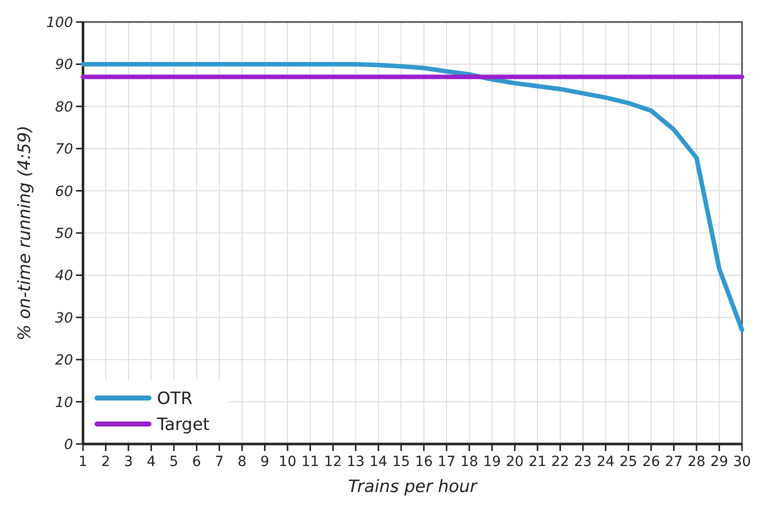  I want to click on x-tick-label: 17, so click(447, 462).